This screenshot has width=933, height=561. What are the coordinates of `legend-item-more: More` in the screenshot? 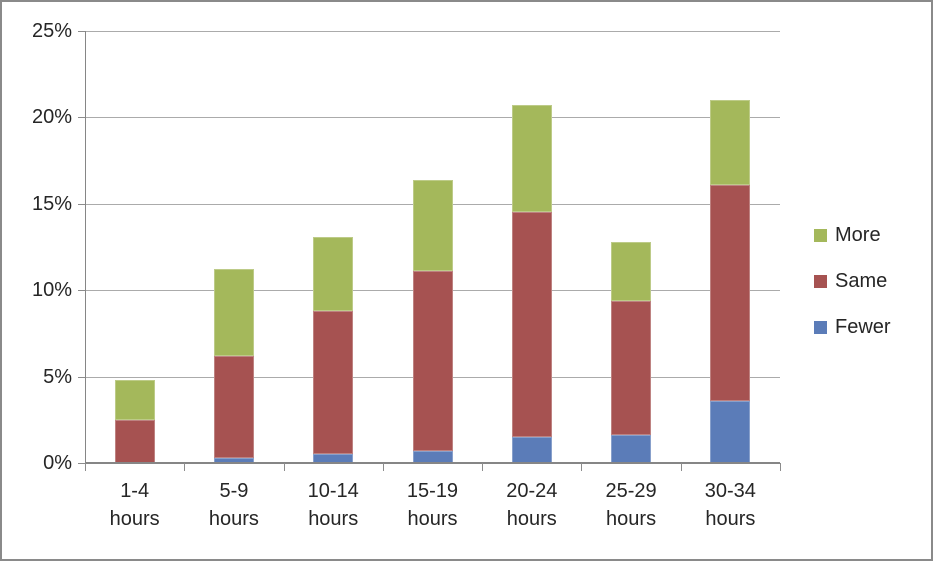 It's located at (847, 235).